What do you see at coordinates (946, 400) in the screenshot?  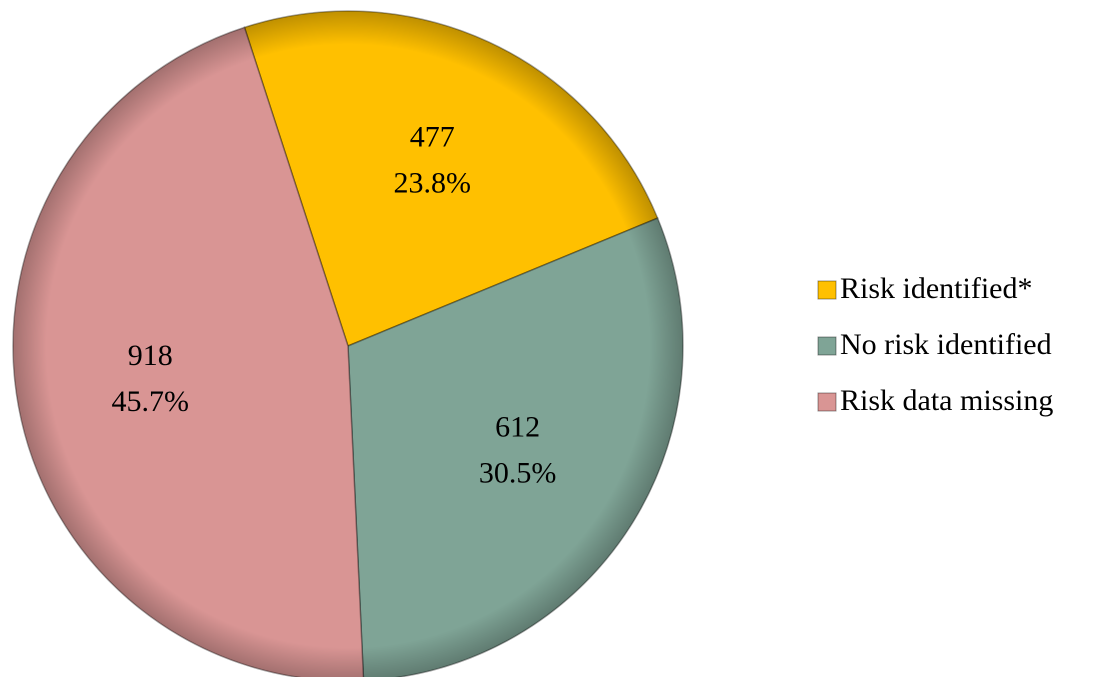 I see `legend-label: Risk data missing` at bounding box center [946, 400].